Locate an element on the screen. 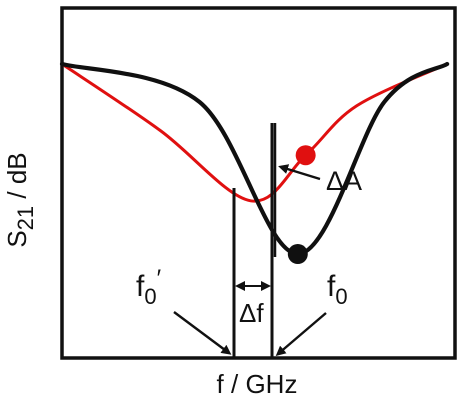 The height and width of the screenshot is (418, 461). delta-f-label: Δf is located at coordinates (251, 313).